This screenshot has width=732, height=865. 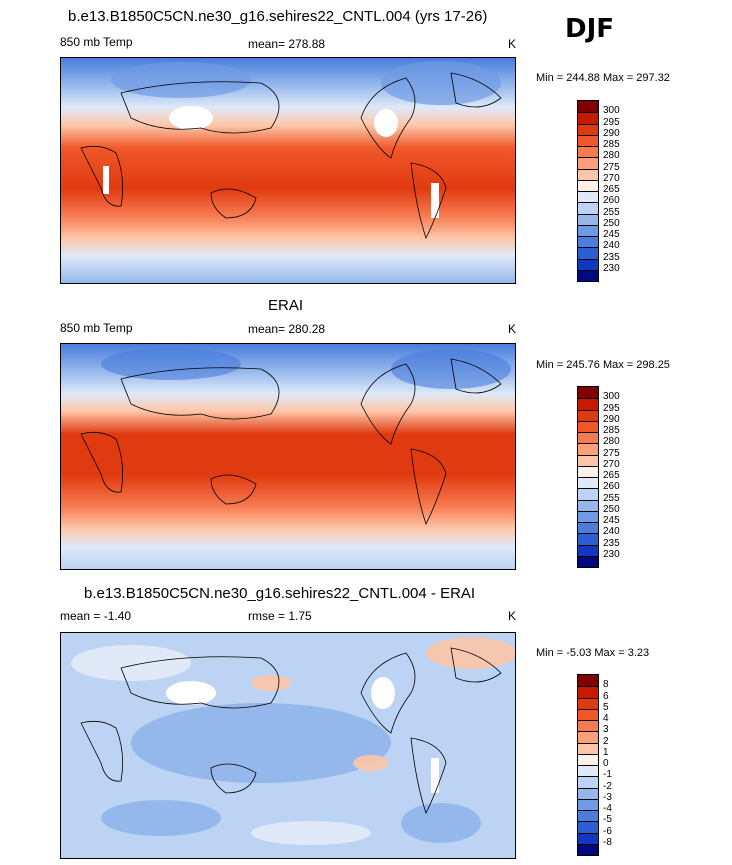 I want to click on minmax-label: Min = 244.88 Max = 297.32, so click(x=603, y=78).